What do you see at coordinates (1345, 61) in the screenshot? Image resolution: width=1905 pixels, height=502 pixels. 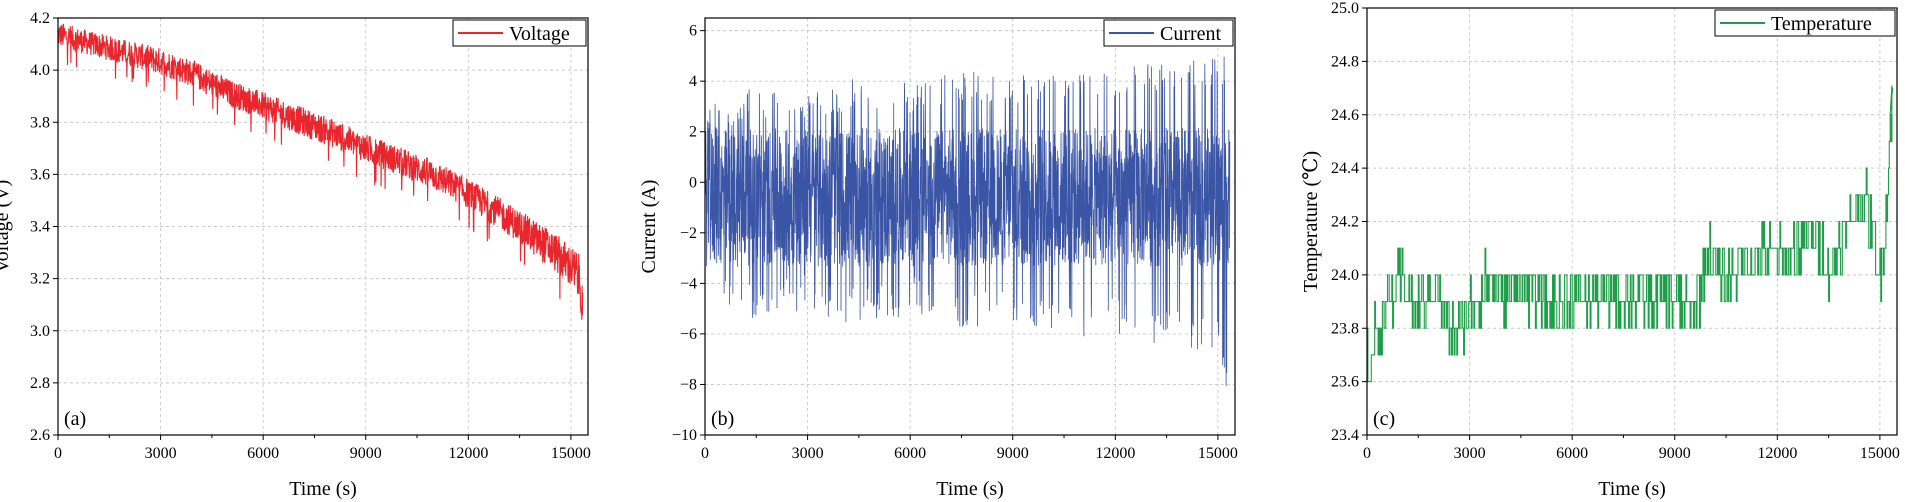 I see `y-tick-label: 24.8` at bounding box center [1345, 61].